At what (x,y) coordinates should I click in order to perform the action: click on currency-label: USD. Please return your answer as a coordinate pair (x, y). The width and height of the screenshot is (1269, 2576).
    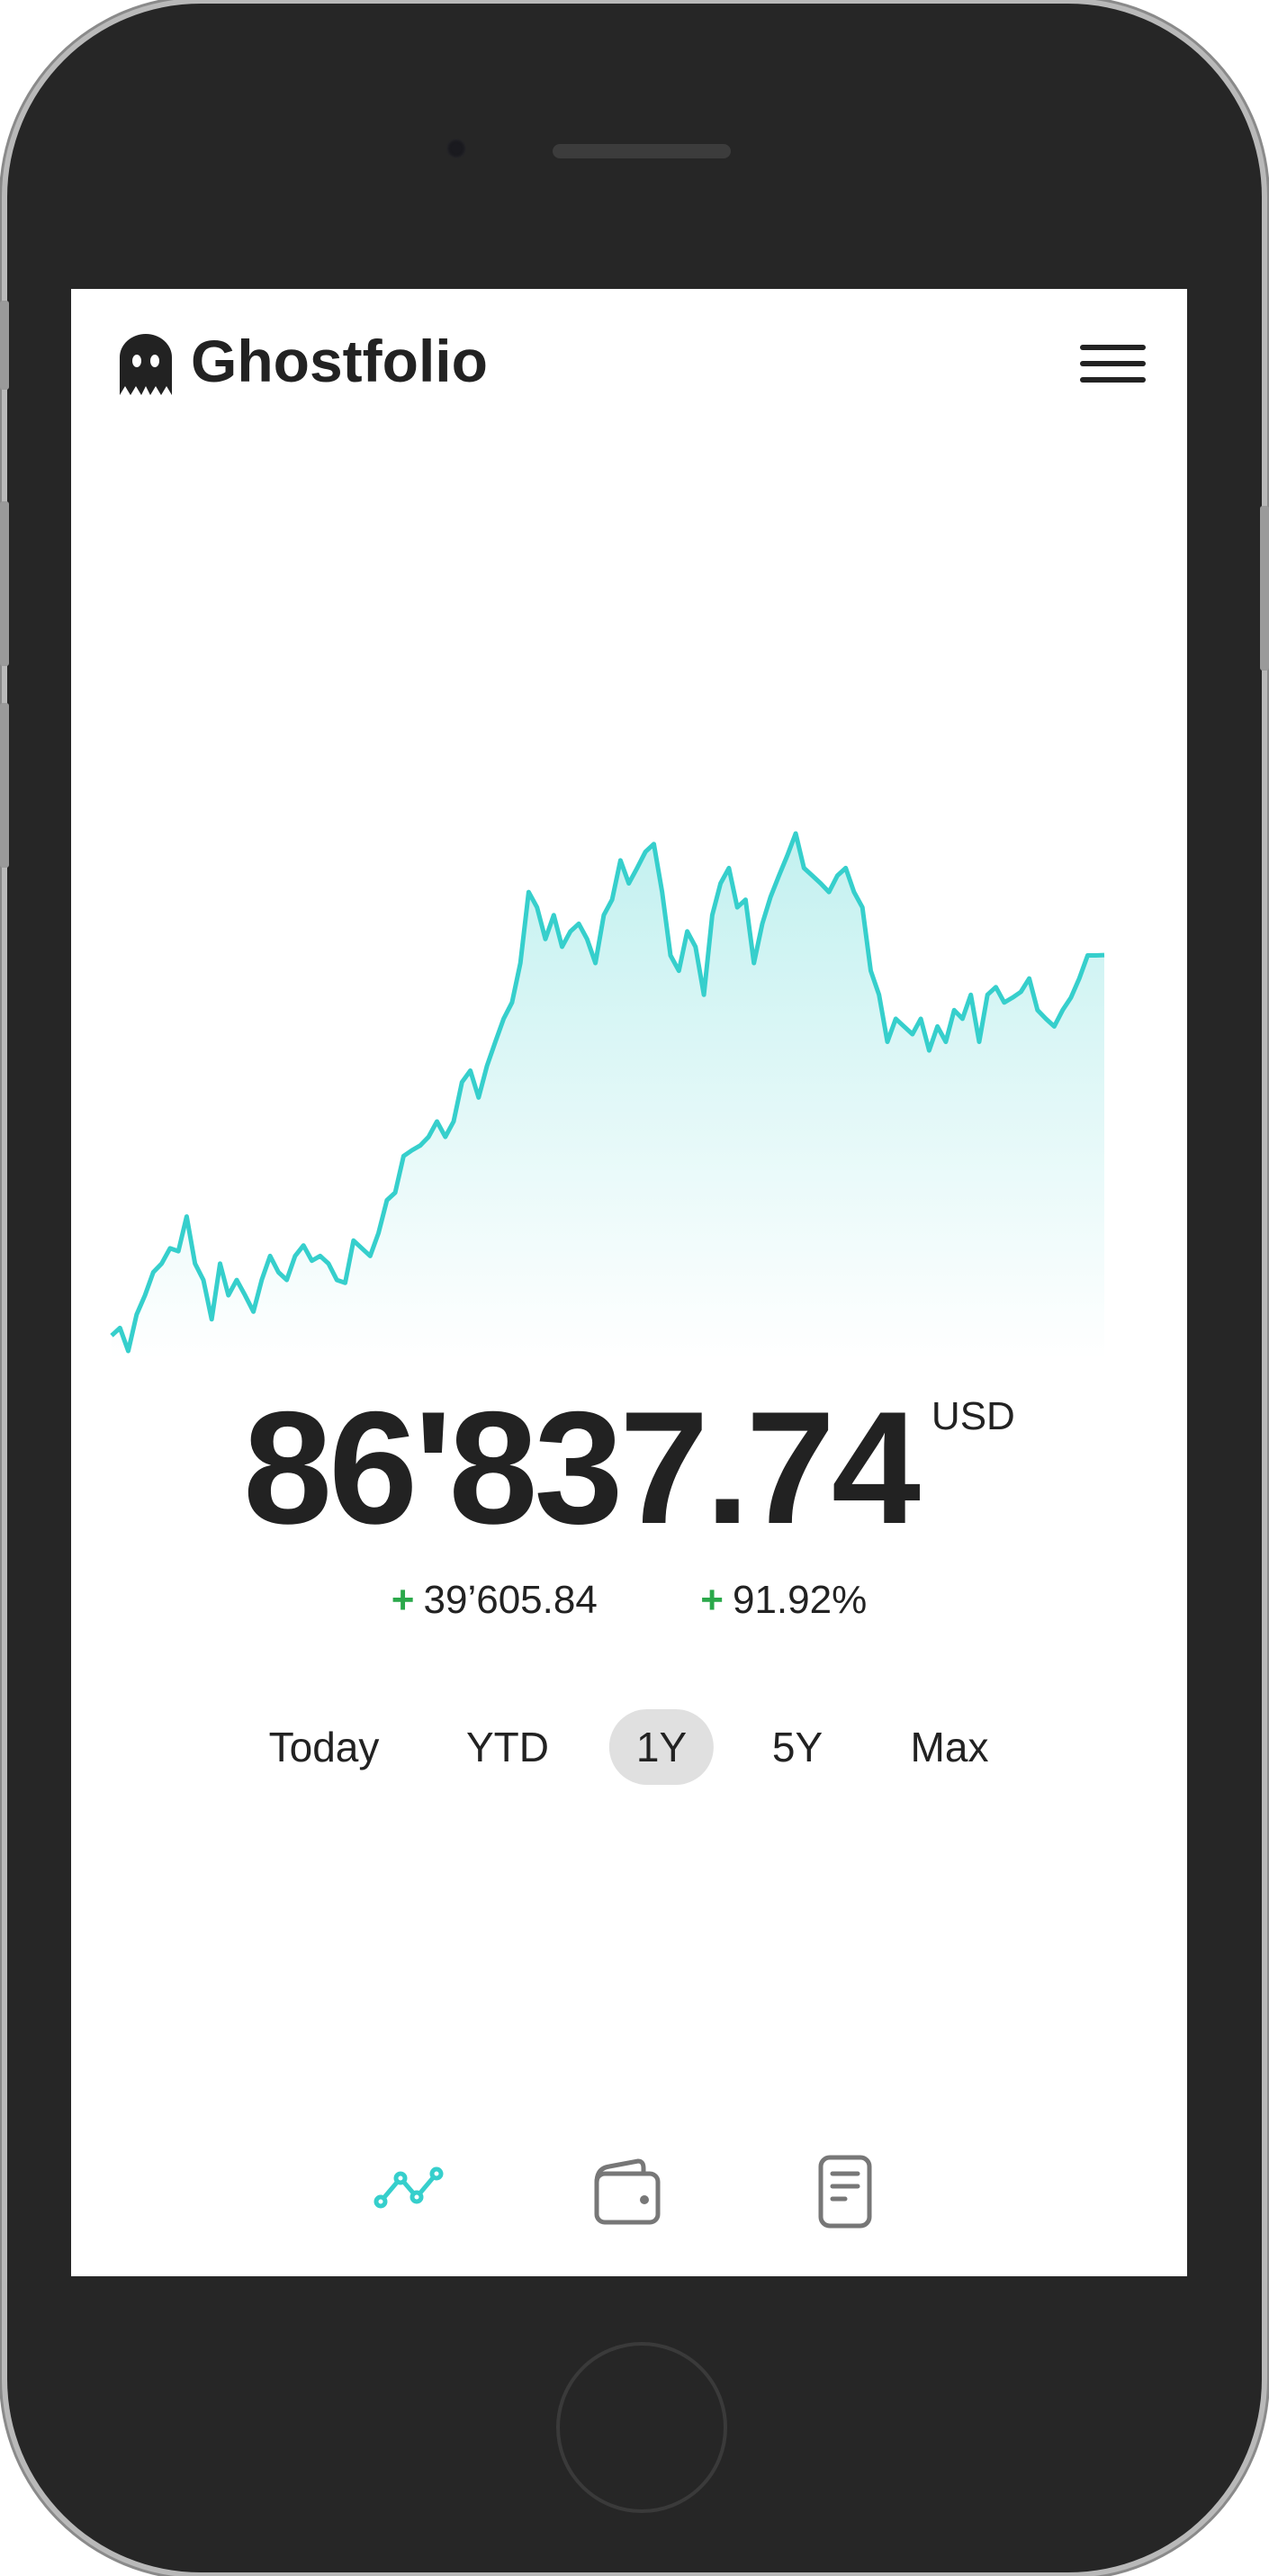
    Looking at the image, I should click on (973, 1416).